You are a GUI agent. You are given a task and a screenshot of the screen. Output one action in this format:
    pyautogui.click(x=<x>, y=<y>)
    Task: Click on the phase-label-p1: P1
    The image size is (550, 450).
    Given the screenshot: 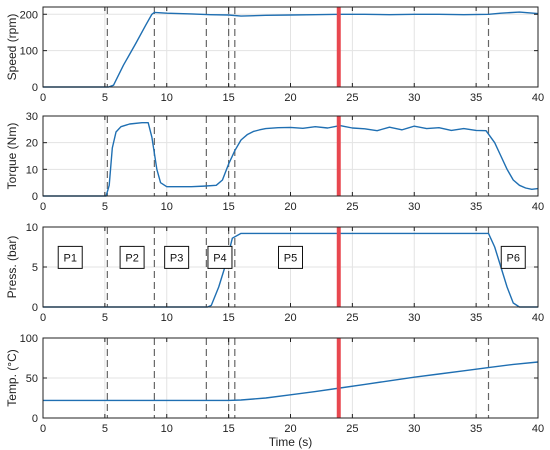 What is the action you would take?
    pyautogui.click(x=70, y=257)
    